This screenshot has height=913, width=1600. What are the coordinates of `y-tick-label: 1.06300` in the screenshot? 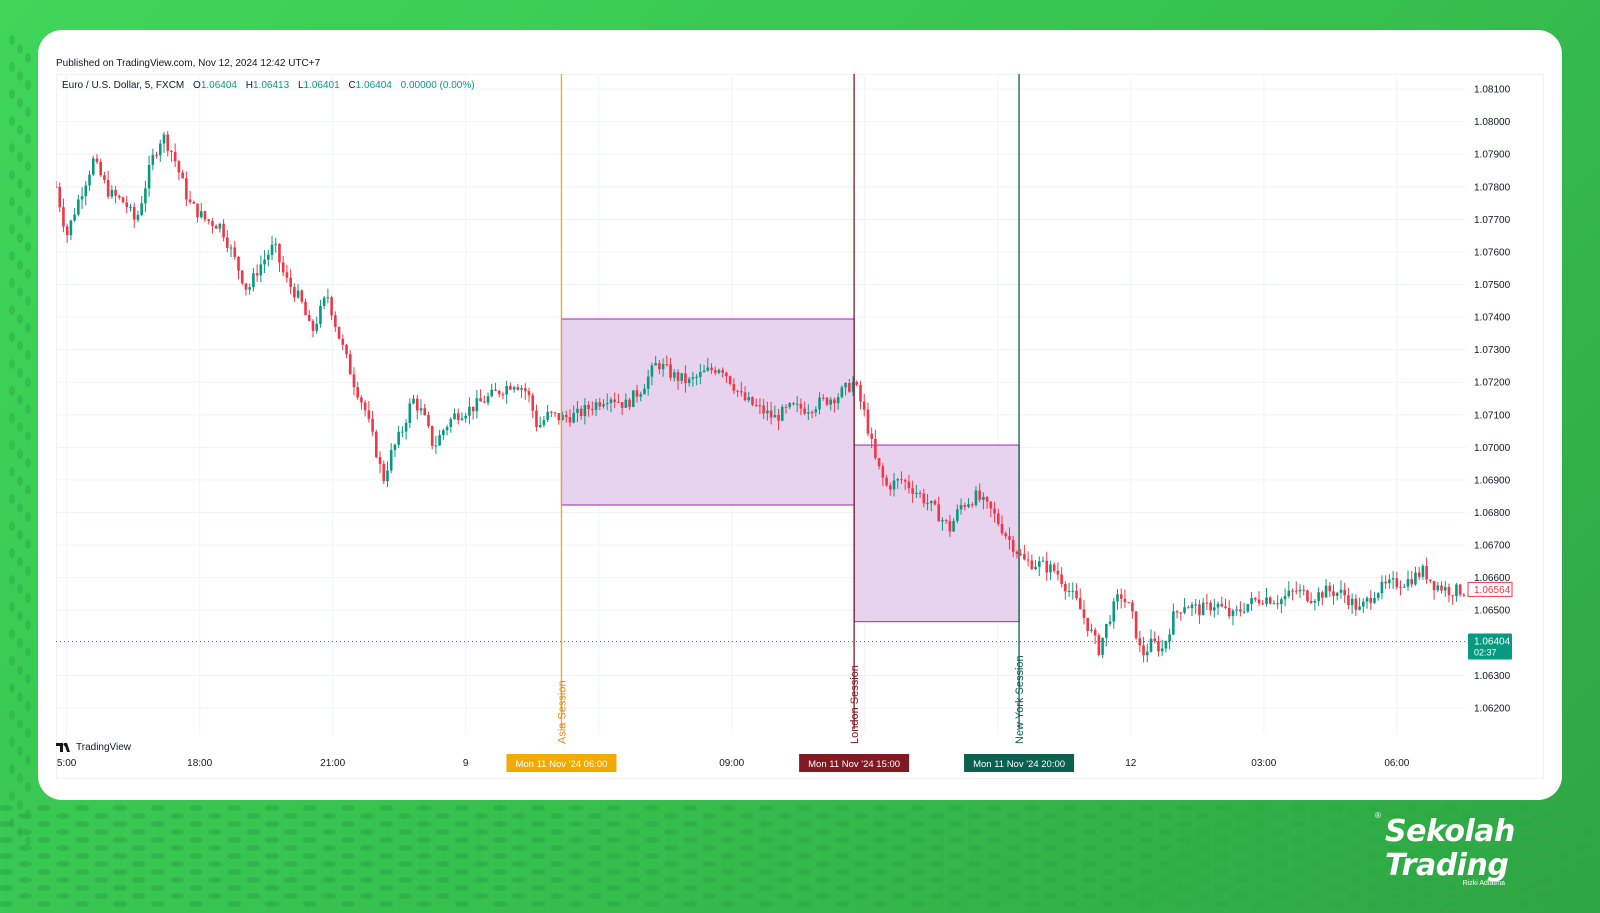 It's located at (1492, 676).